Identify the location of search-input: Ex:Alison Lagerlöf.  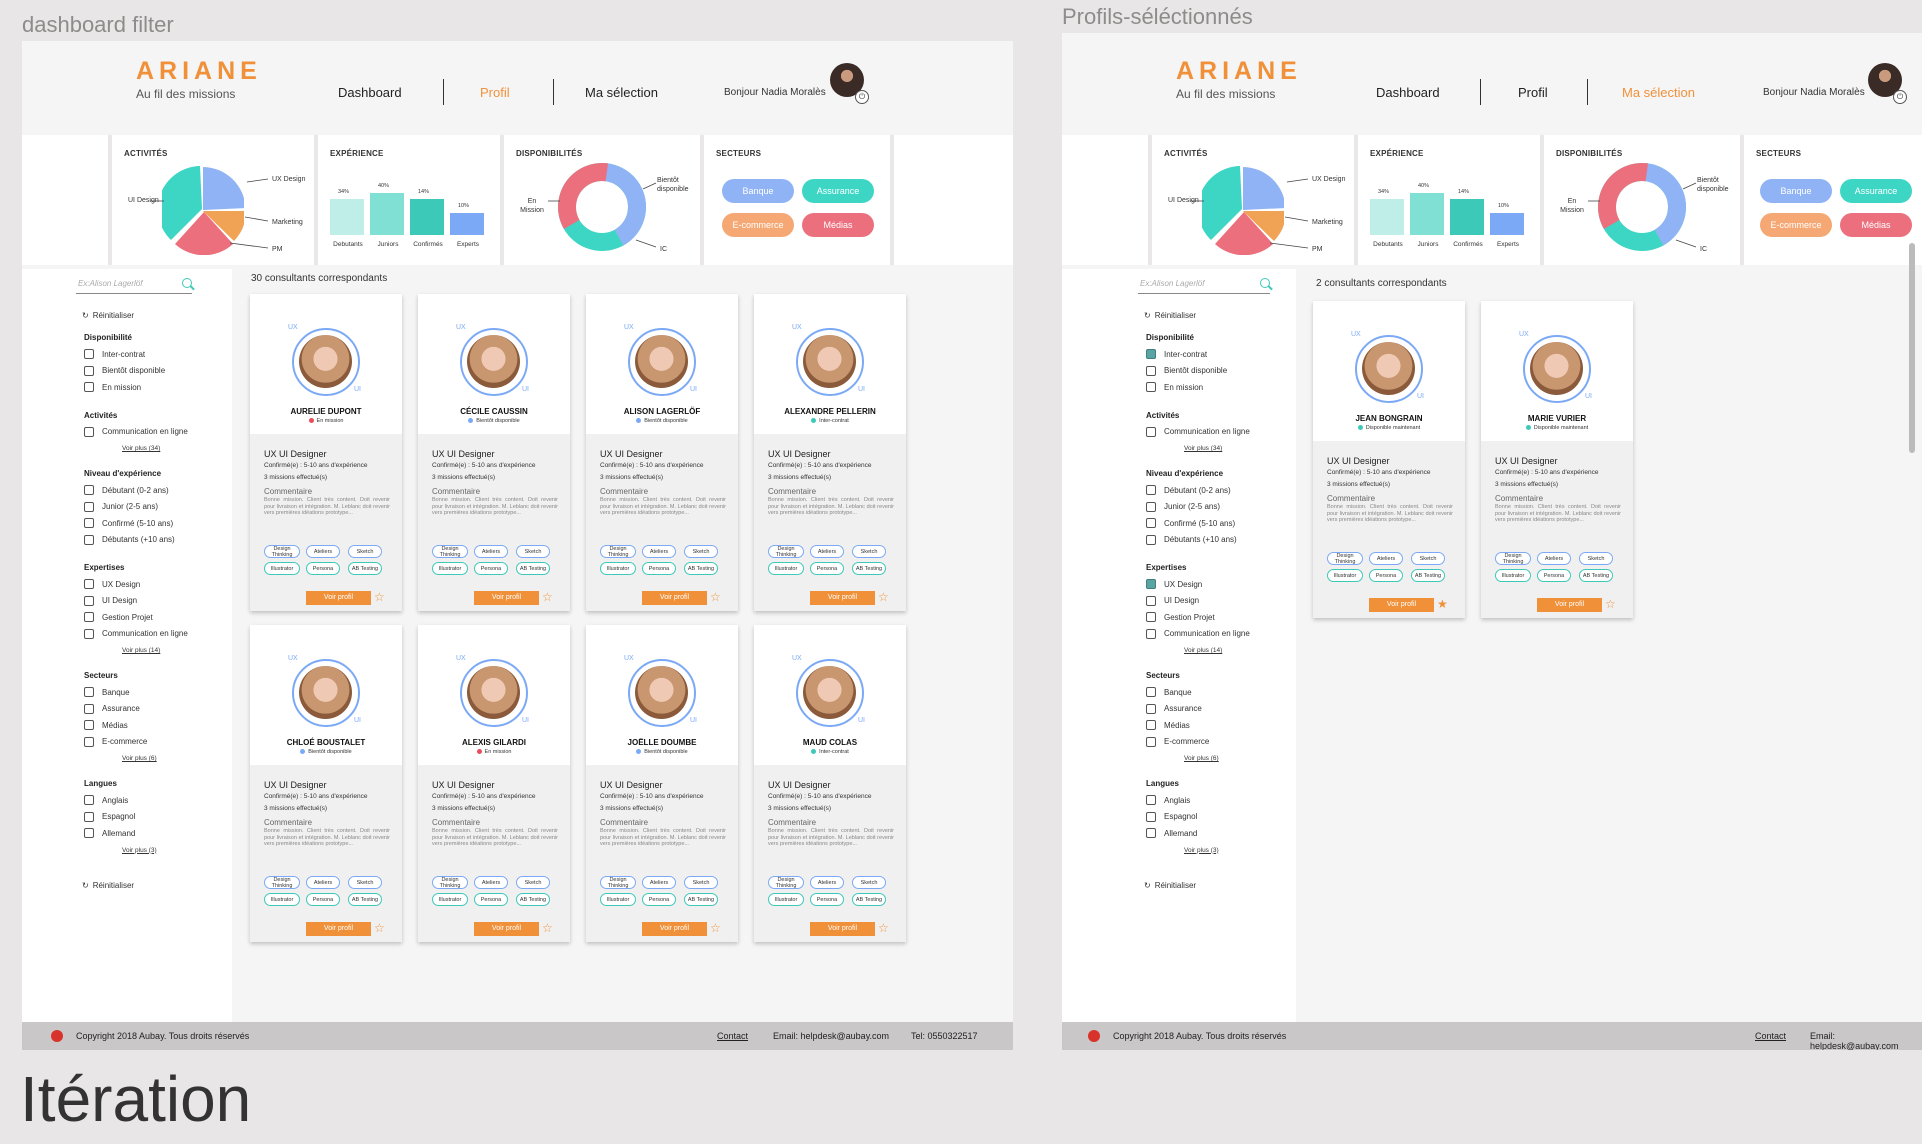
(110, 283).